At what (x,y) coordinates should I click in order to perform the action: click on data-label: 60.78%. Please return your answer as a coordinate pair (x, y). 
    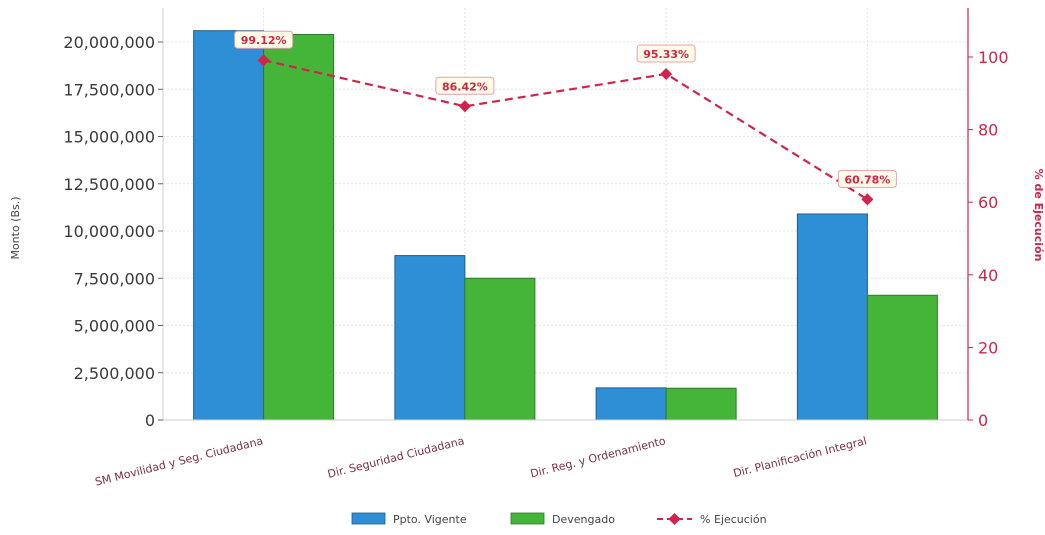
    Looking at the image, I should click on (867, 179).